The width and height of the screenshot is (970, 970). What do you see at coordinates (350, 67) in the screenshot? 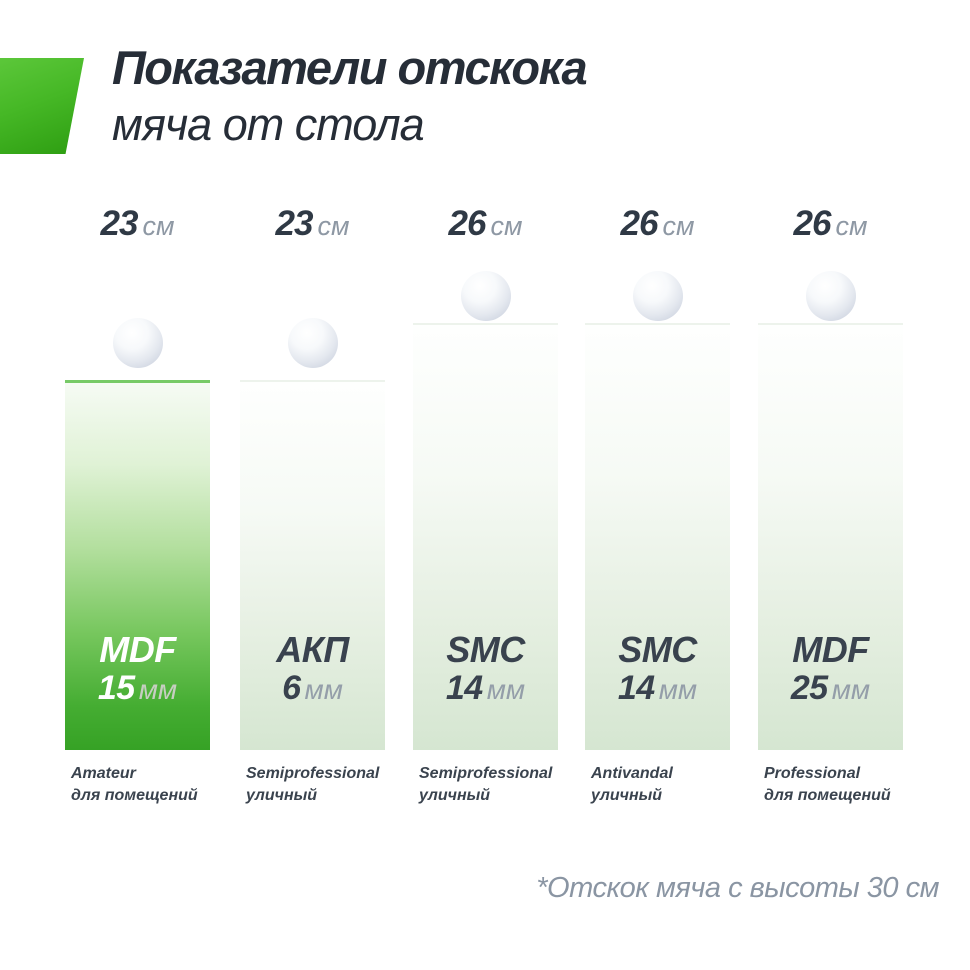
I see `page-title-line1: Показатели отскока` at bounding box center [350, 67].